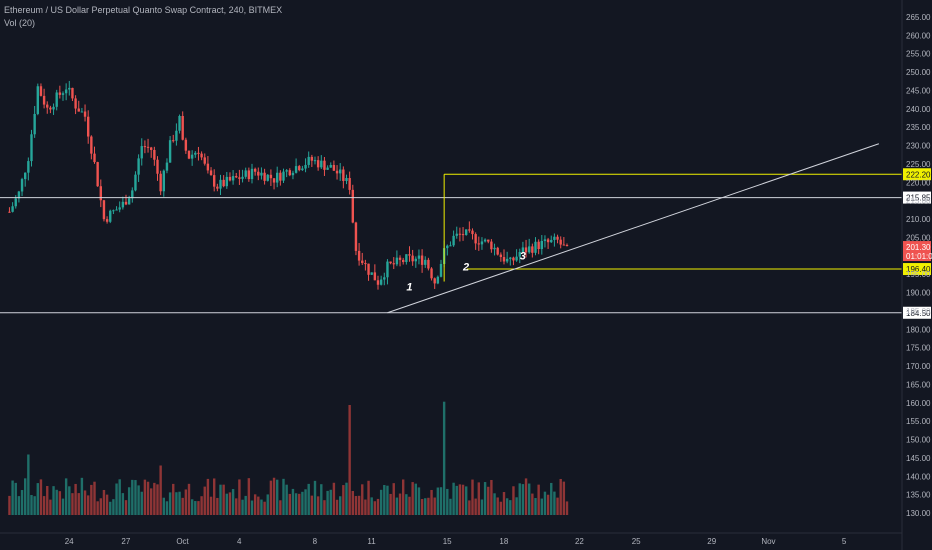 This screenshot has height=550, width=932. What do you see at coordinates (918, 174) in the screenshot?
I see `level-label: 222.20` at bounding box center [918, 174].